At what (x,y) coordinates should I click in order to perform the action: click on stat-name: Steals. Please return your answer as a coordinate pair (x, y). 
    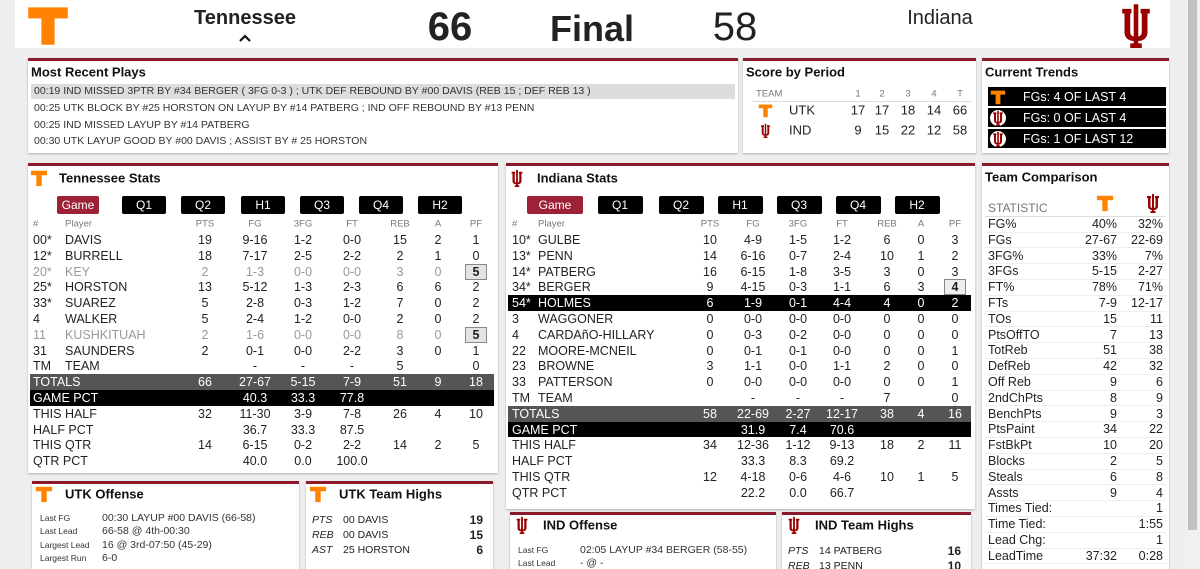
    Looking at the image, I should click on (1005, 476).